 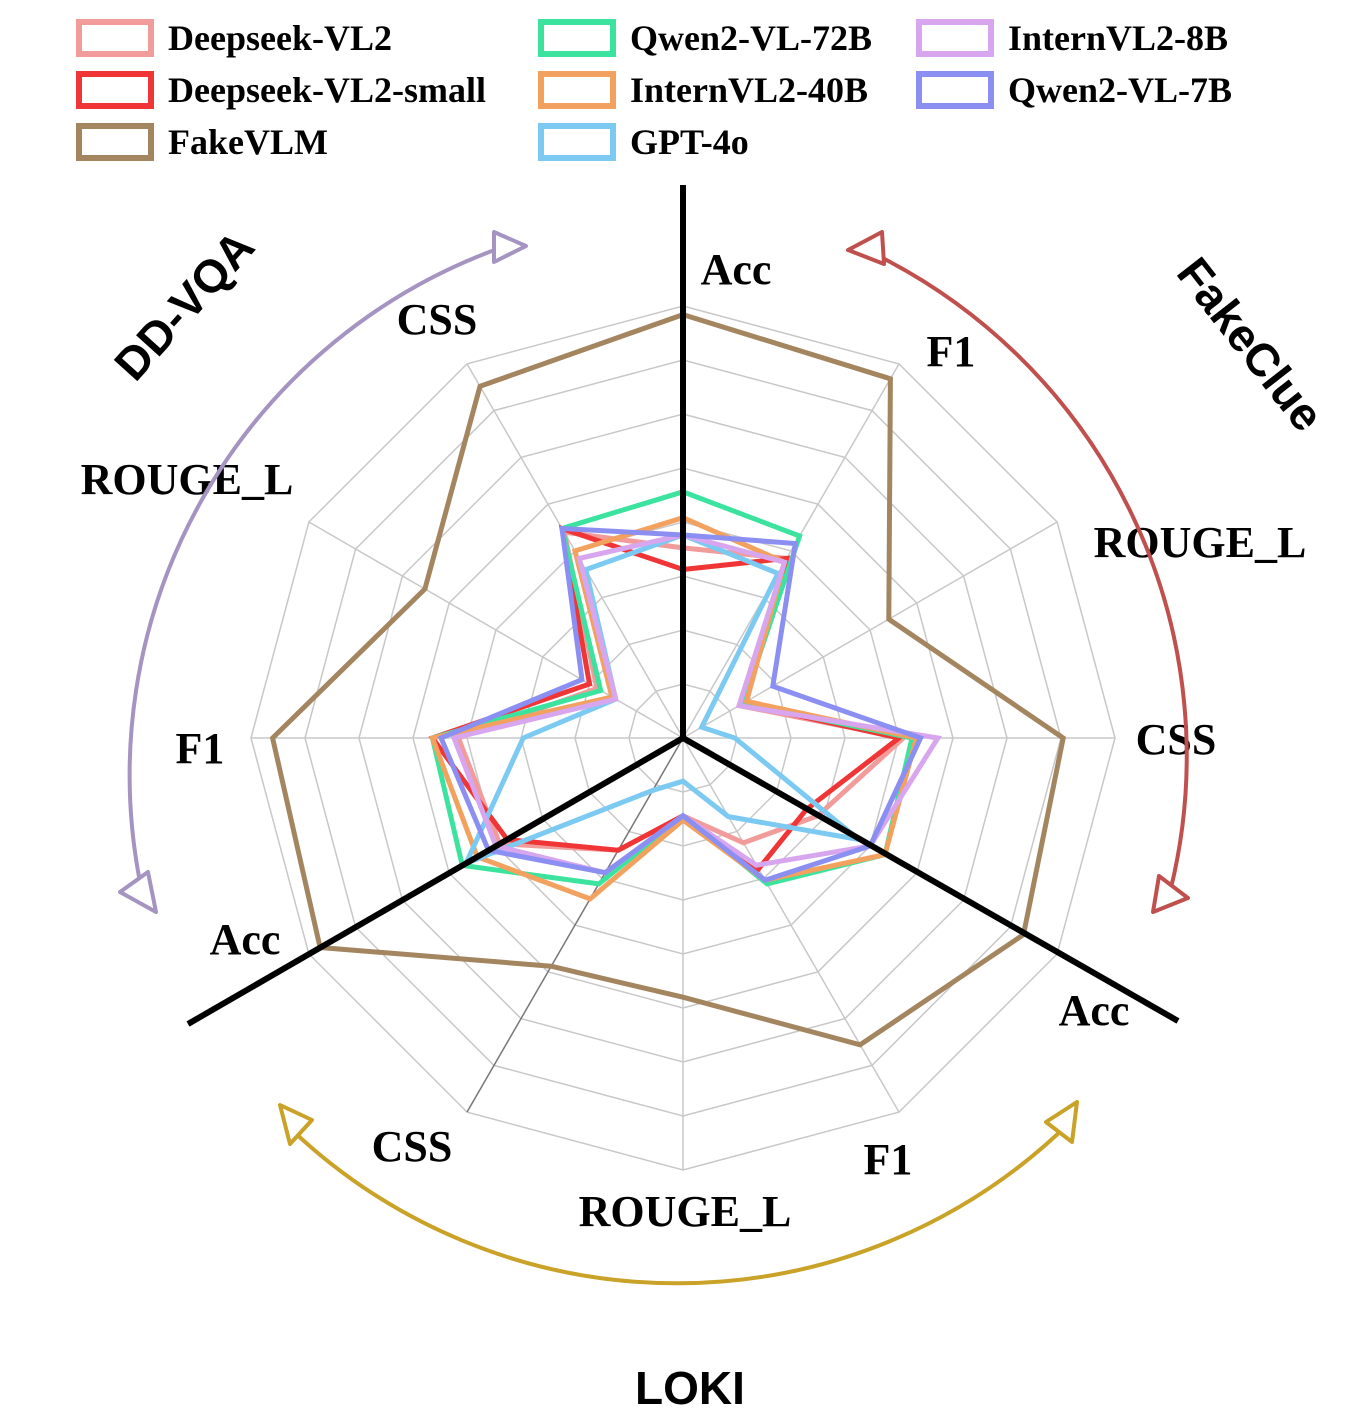 I want to click on legend-label: InternVL2-8B, so click(x=1118, y=38).